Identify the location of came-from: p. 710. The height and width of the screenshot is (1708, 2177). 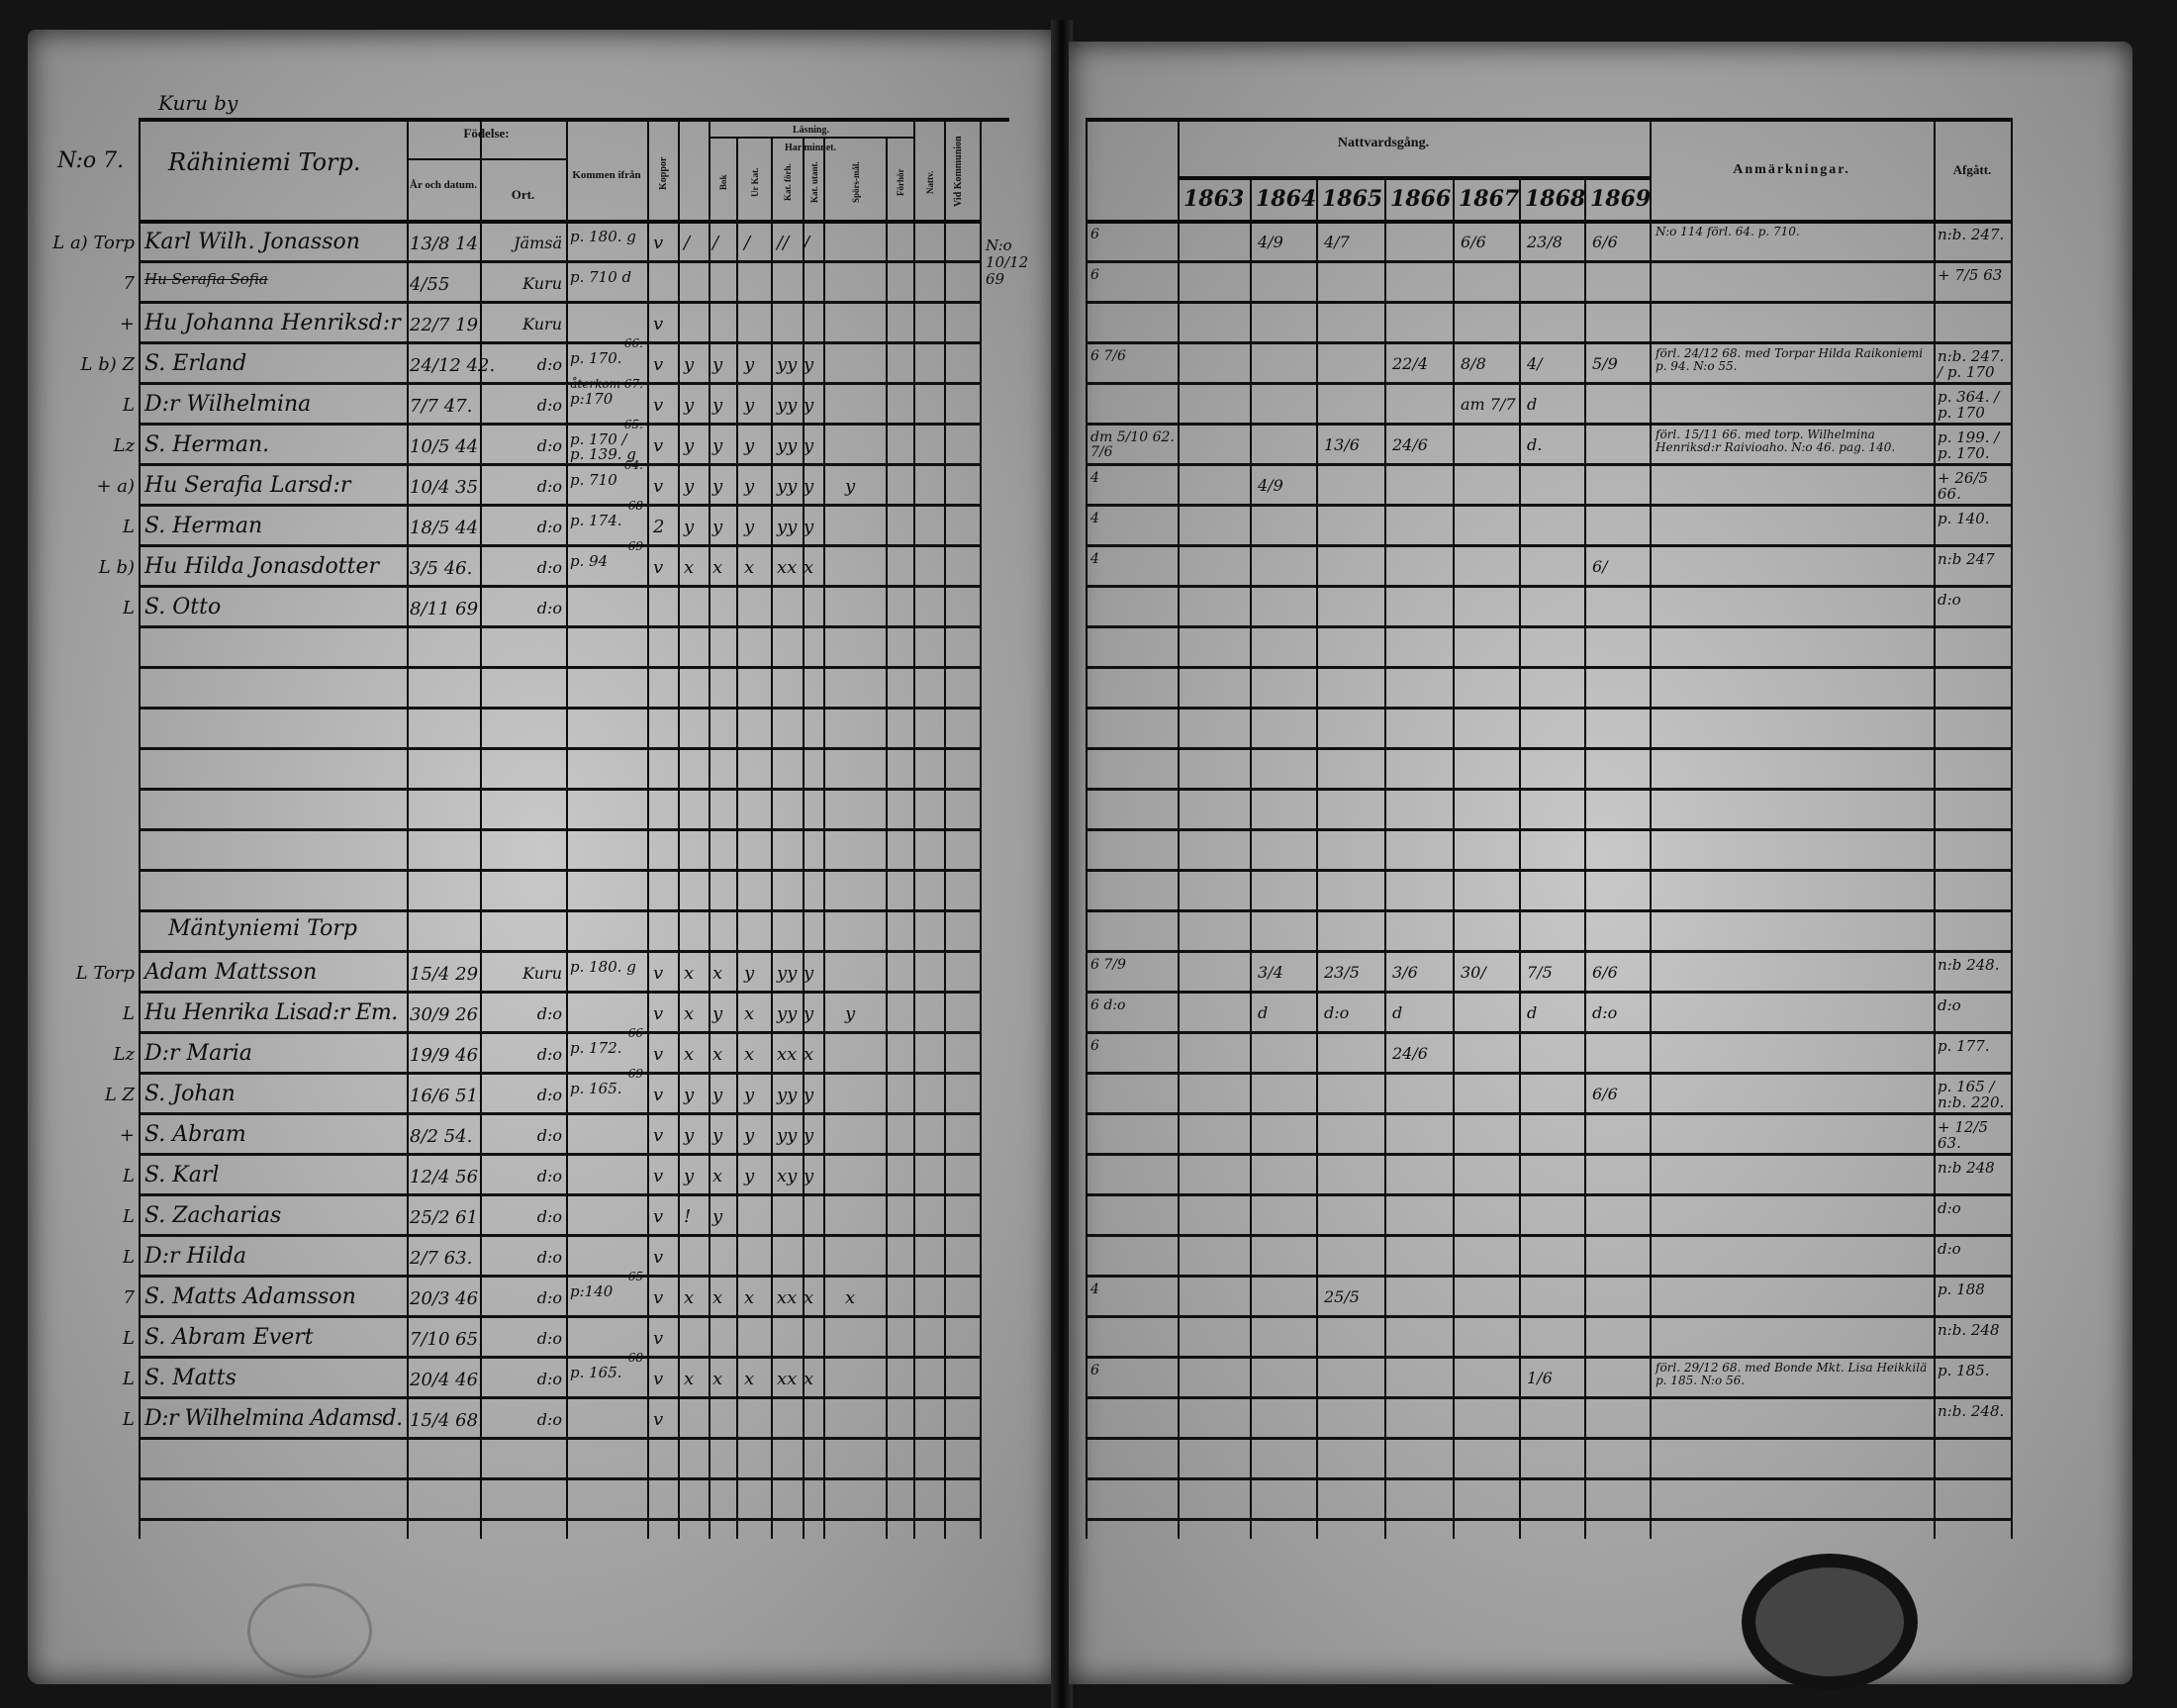
(593, 480).